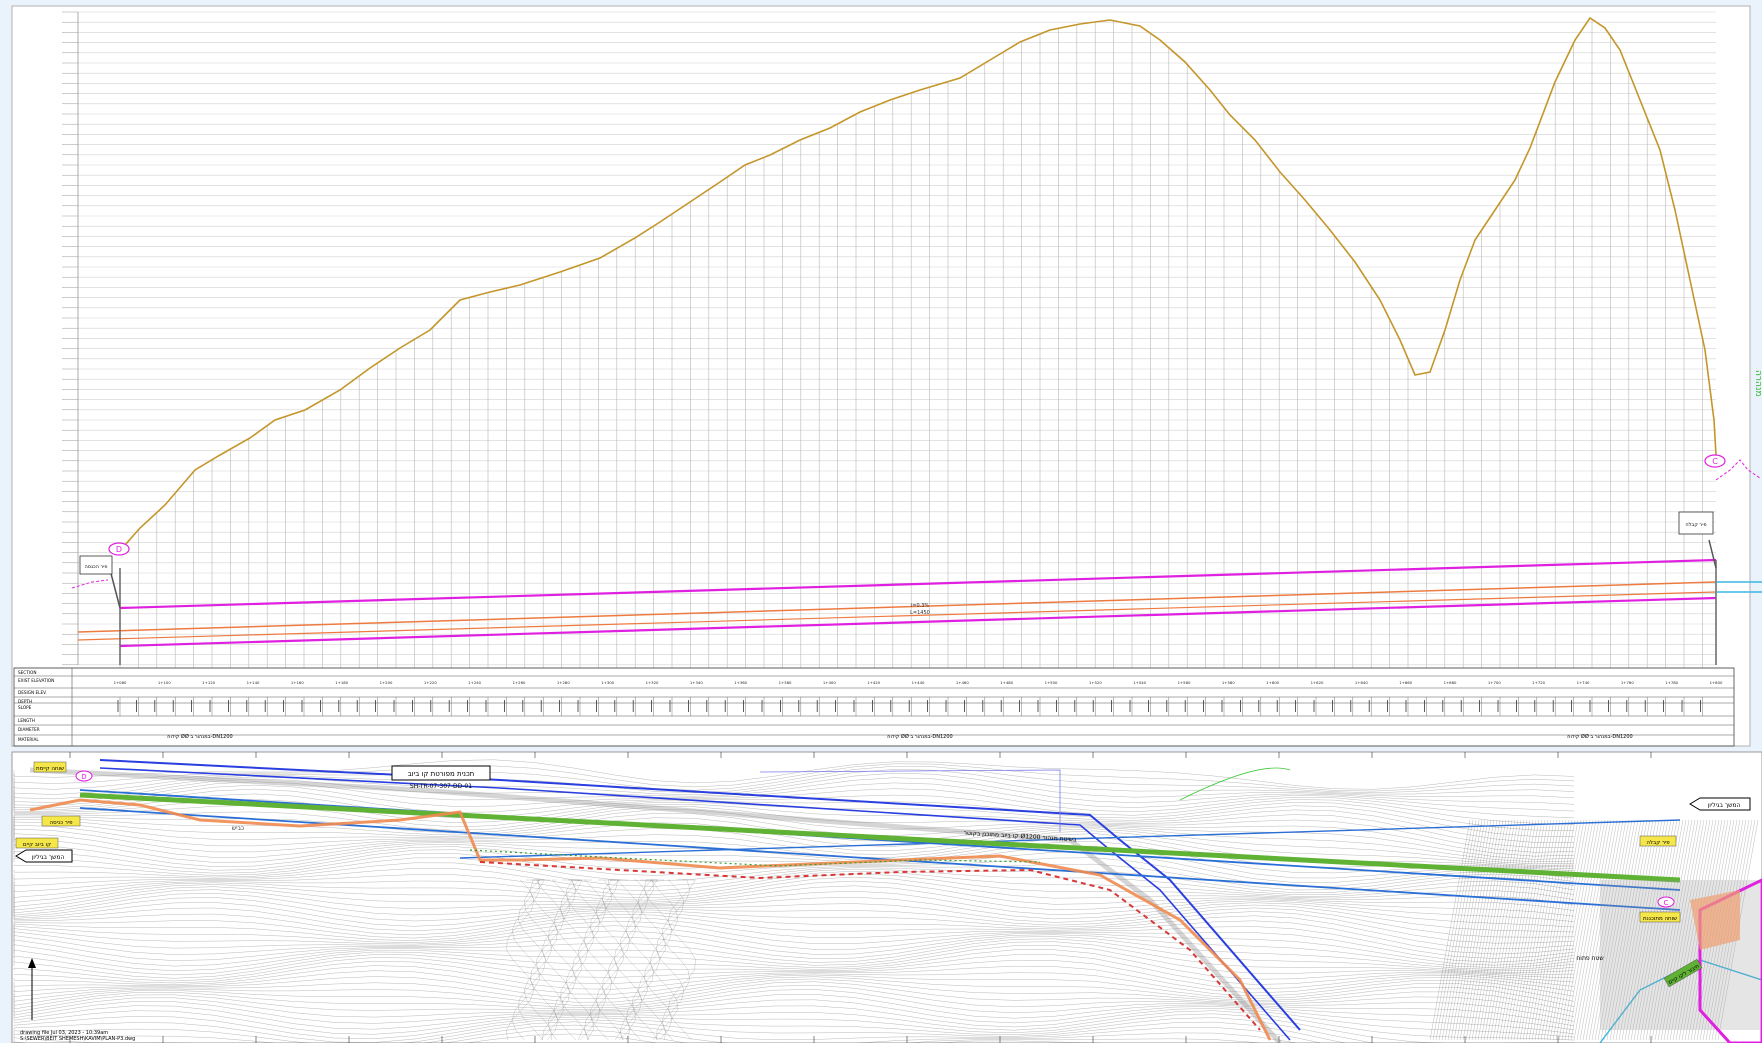 The width and height of the screenshot is (1762, 1043). Describe the element at coordinates (918, 584) in the screenshot. I see `pipe-top-line` at that location.